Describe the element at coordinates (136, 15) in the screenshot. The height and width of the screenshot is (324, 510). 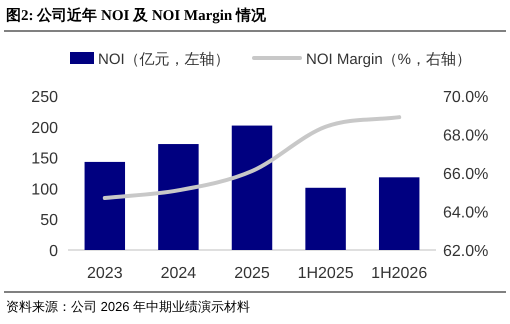
I see `chart-title: 图2: 公司近年 NOI 及 NOI Margin 情况` at that location.